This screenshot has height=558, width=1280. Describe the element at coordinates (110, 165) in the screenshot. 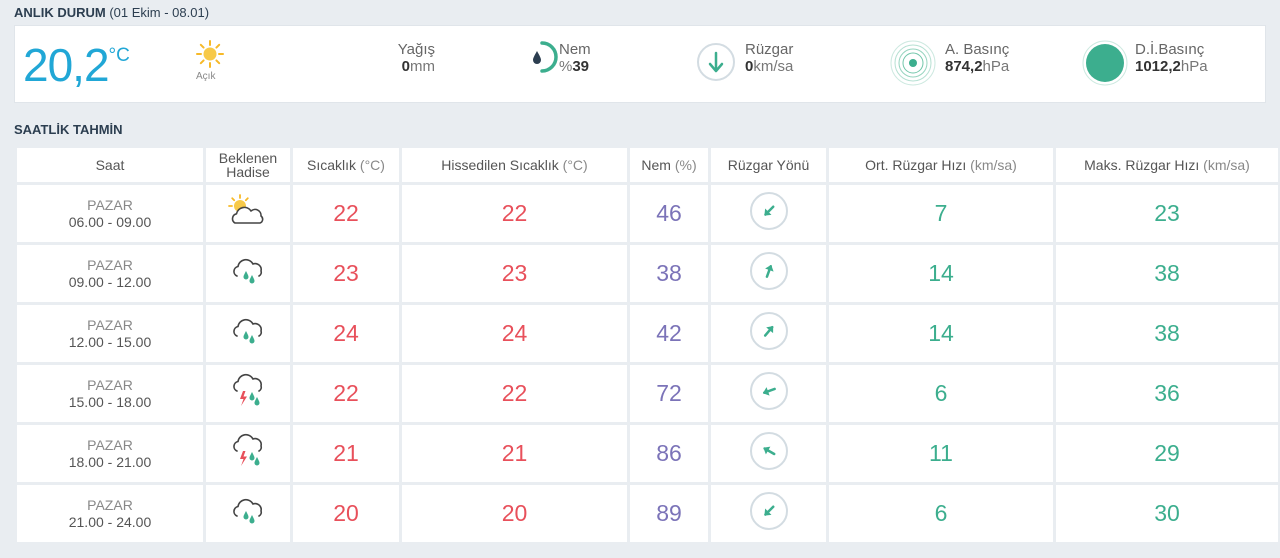

I see `header-time-label: Saat` at that location.